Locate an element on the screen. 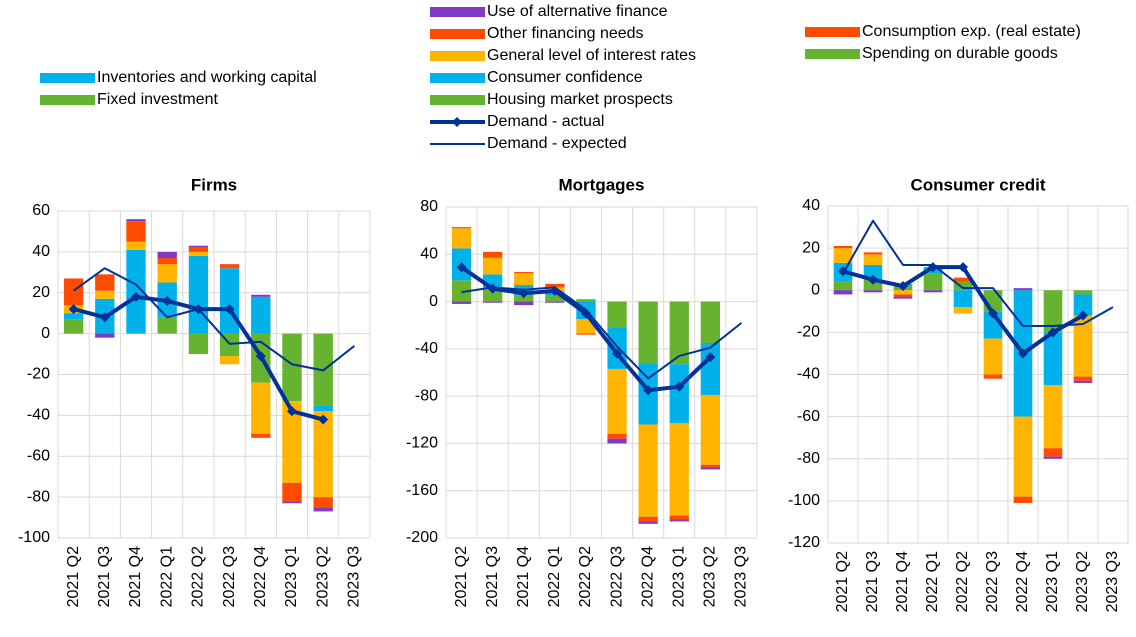  y-tick-label: 0 is located at coordinates (433, 301).